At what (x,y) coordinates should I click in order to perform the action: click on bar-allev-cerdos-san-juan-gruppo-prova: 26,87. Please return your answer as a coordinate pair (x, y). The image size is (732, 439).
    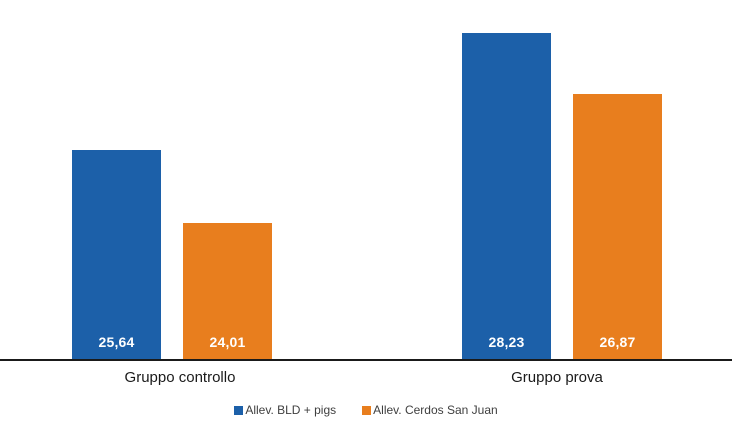
    Looking at the image, I should click on (617, 226).